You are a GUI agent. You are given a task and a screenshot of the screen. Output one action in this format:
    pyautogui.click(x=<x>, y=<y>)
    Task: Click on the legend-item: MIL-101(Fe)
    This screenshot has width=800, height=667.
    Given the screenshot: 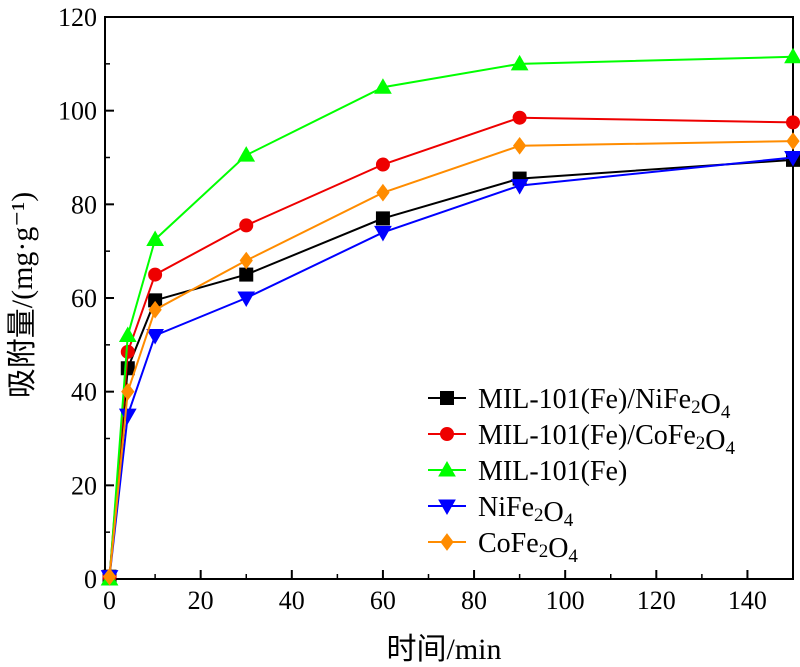 What is the action you would take?
    pyautogui.click(x=527, y=471)
    